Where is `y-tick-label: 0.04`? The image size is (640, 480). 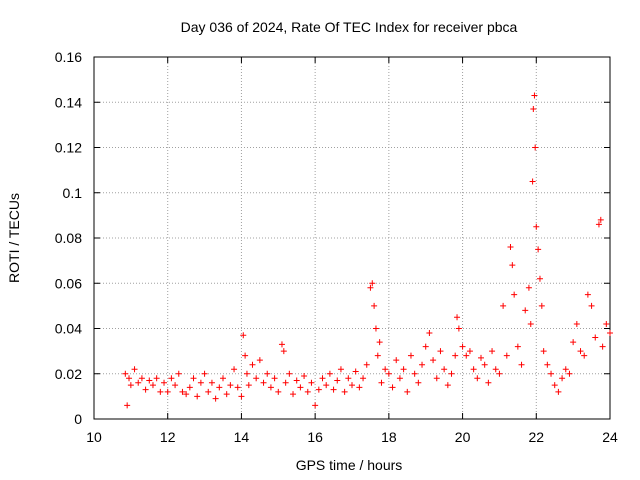
y-tick-label: 0.04 is located at coordinates (68, 329).